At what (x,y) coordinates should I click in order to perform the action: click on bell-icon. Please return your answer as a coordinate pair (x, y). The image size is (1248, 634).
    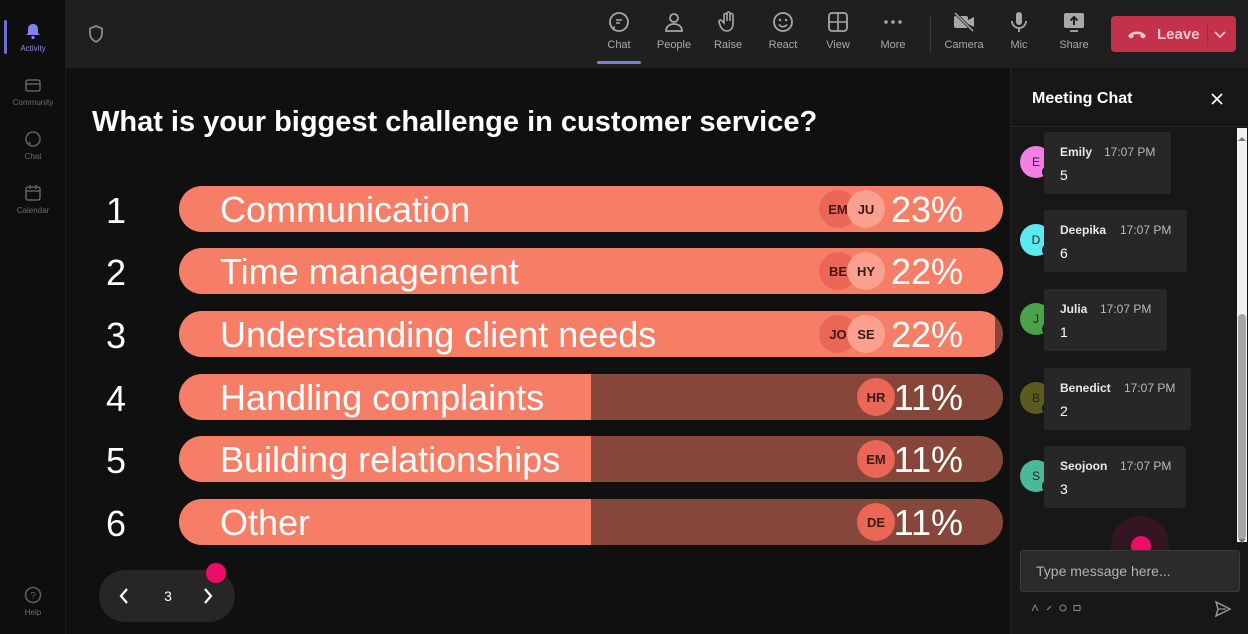
    Looking at the image, I should click on (33, 31).